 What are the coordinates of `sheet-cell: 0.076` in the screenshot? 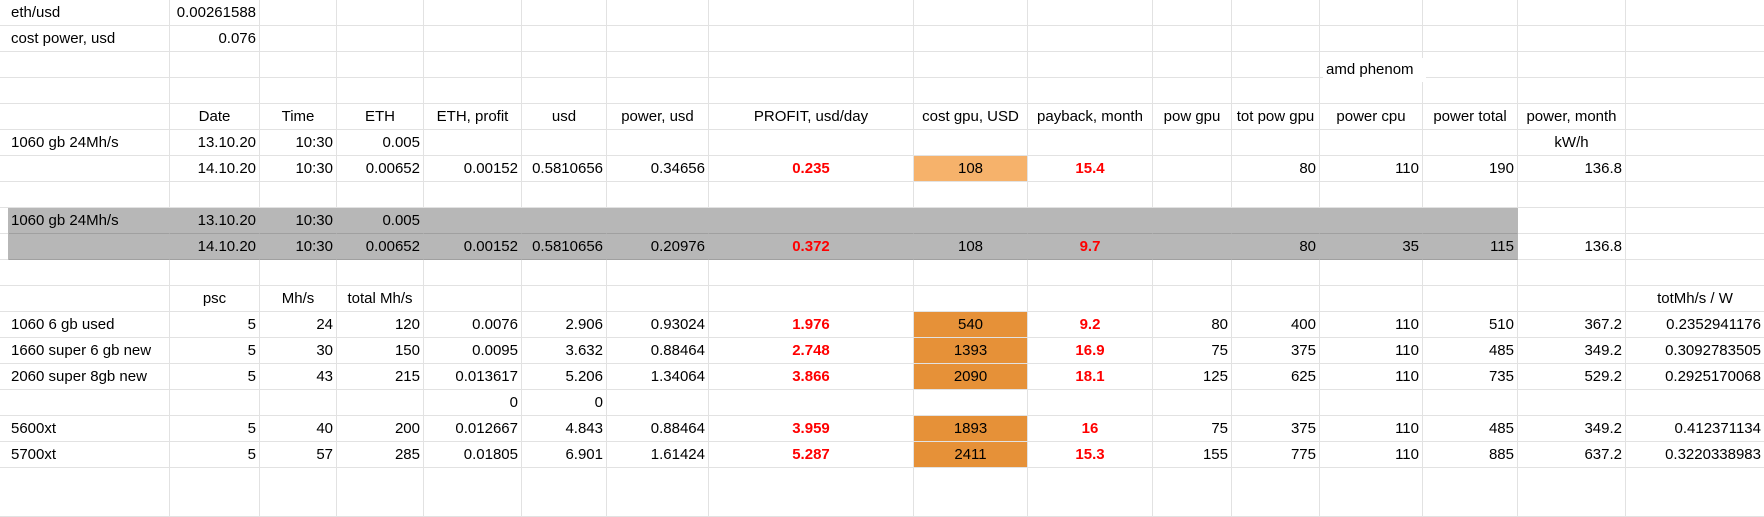 It's located at (215, 39).